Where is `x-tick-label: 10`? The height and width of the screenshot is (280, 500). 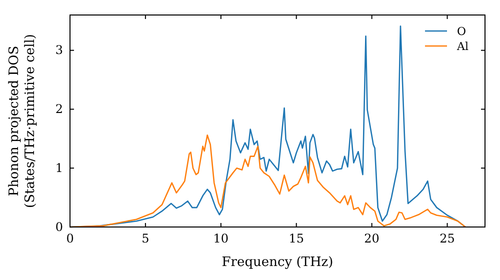 x-tick-label: 10 is located at coordinates (221, 239).